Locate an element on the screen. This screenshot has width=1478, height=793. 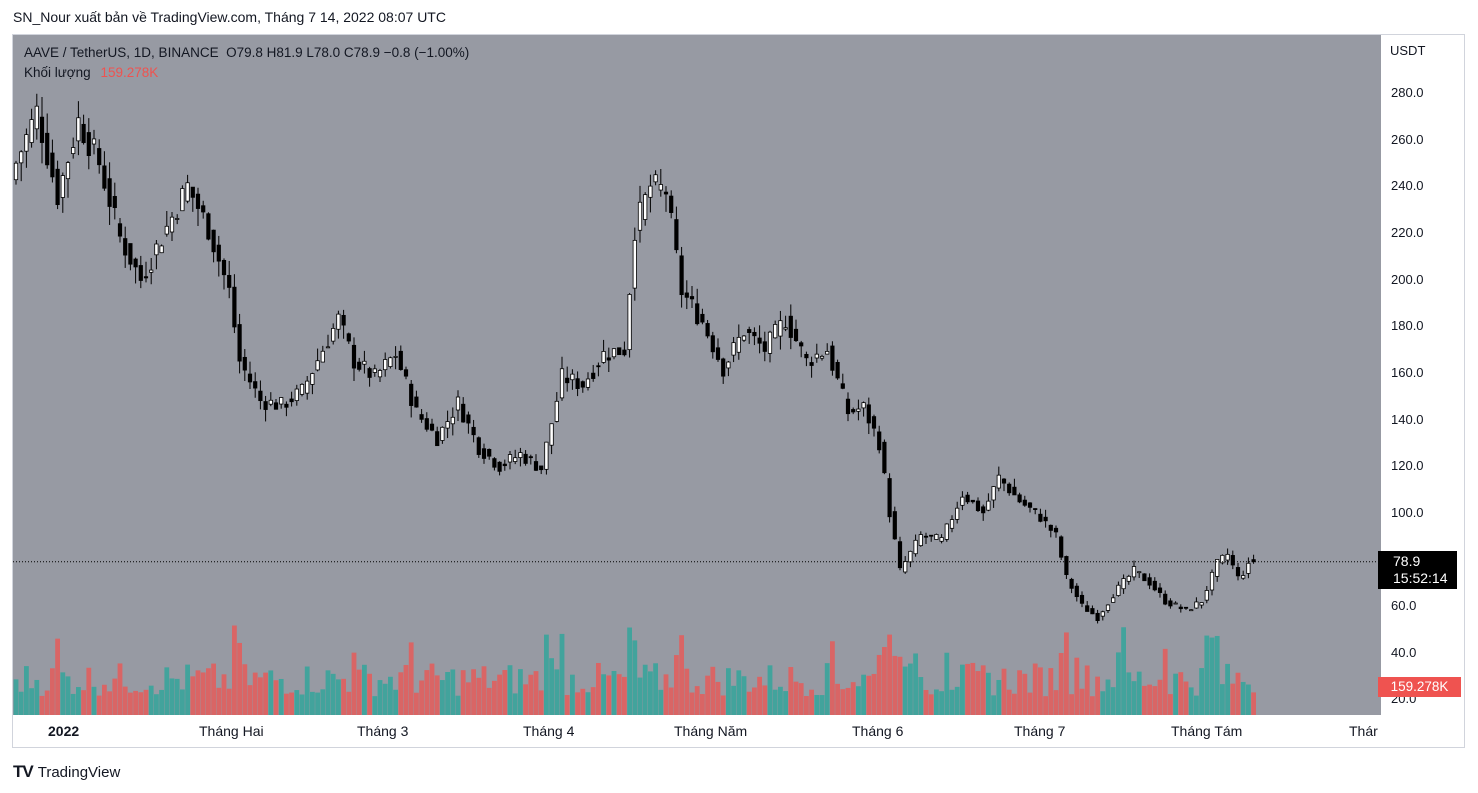
volume-label: Khối lượng is located at coordinates (57, 72).